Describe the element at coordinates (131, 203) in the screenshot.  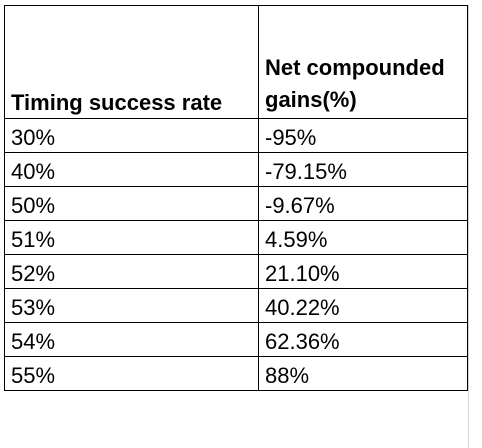
I see `cell-timing-success-rate: 50%` at that location.